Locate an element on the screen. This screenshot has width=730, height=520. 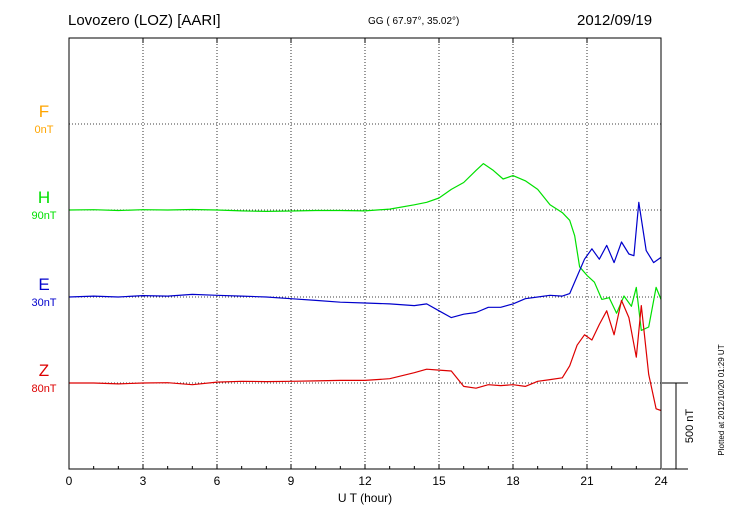
channel-letter-f: F is located at coordinates (44, 111).